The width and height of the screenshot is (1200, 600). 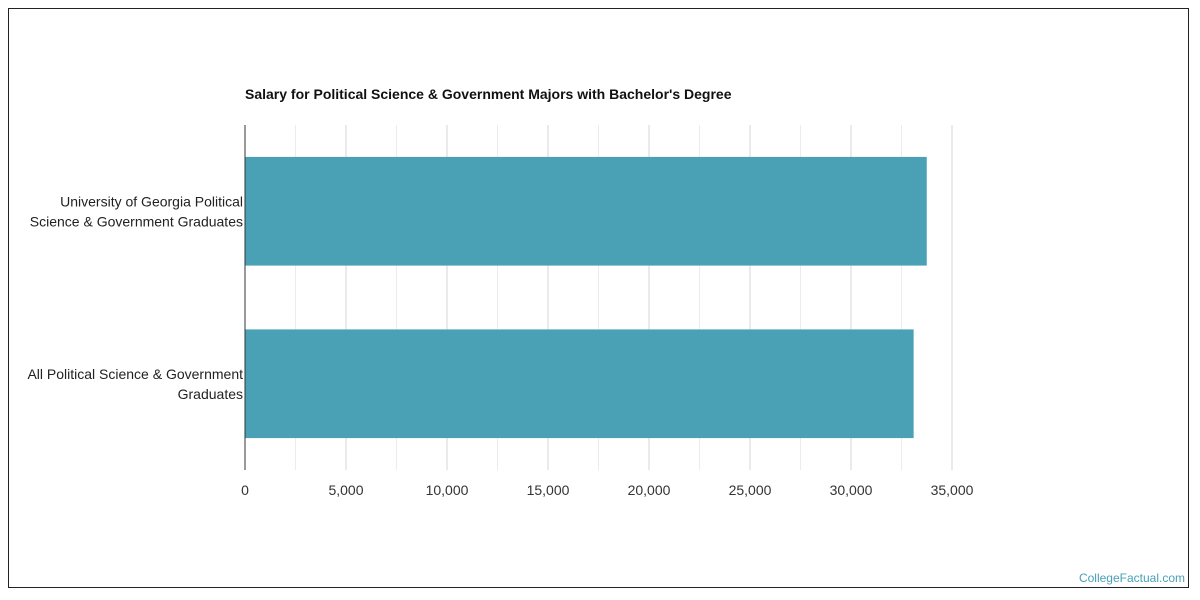 What do you see at coordinates (548, 490) in the screenshot?
I see `x-tick-label-3: 15,000` at bounding box center [548, 490].